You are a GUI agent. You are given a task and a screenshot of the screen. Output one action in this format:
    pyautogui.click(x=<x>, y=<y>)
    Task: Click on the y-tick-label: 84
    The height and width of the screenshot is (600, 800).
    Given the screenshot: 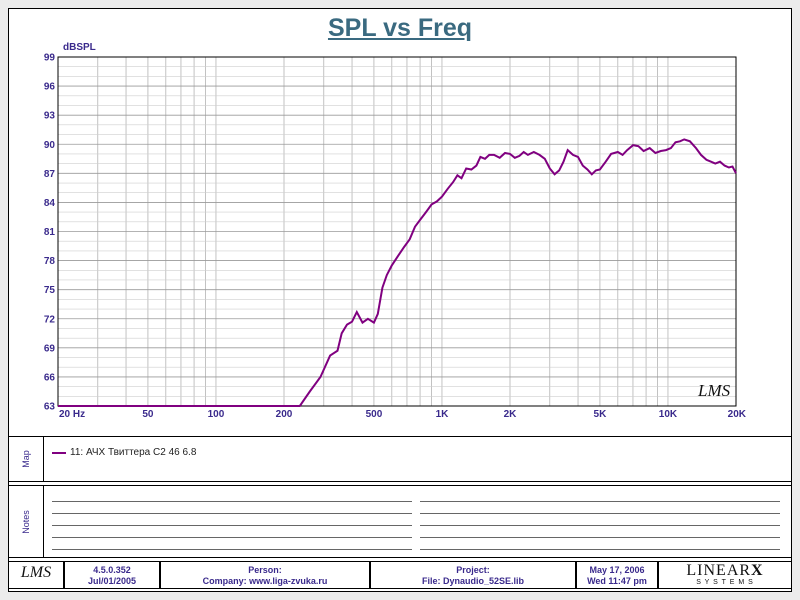 What is the action you would take?
    pyautogui.click(x=50, y=203)
    